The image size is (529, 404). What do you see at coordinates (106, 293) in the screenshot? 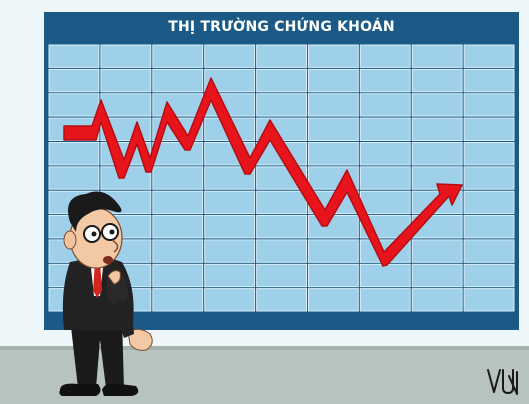
I see `worried-businessman` at bounding box center [106, 293].